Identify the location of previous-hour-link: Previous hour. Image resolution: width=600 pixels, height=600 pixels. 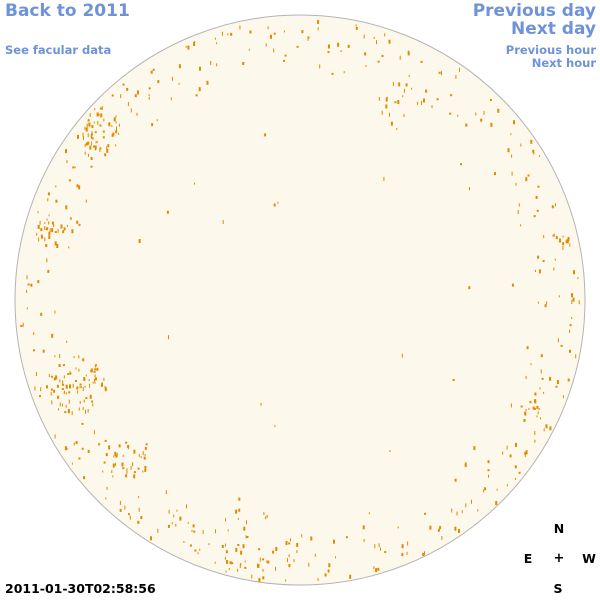
(550, 50).